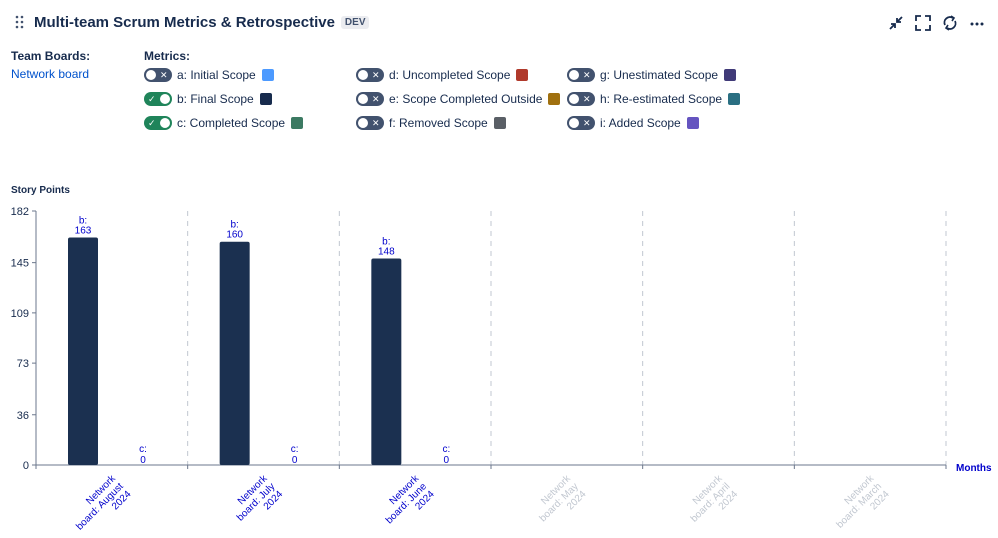 The width and height of the screenshot is (998, 538). What do you see at coordinates (184, 22) in the screenshot?
I see `page-title-text: Multi-team Scrum Metrics & Retrospective` at bounding box center [184, 22].